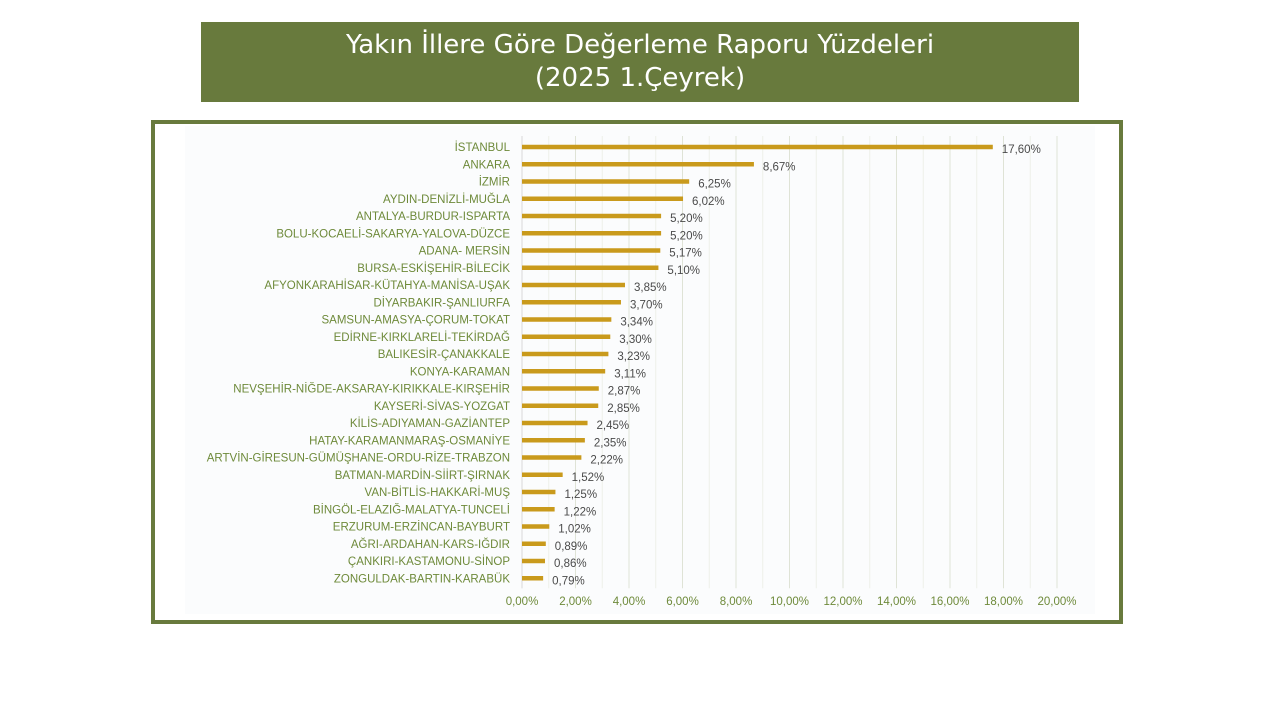 The height and width of the screenshot is (720, 1280). Describe the element at coordinates (580, 512) in the screenshot. I see `data-label: 1,22%` at that location.